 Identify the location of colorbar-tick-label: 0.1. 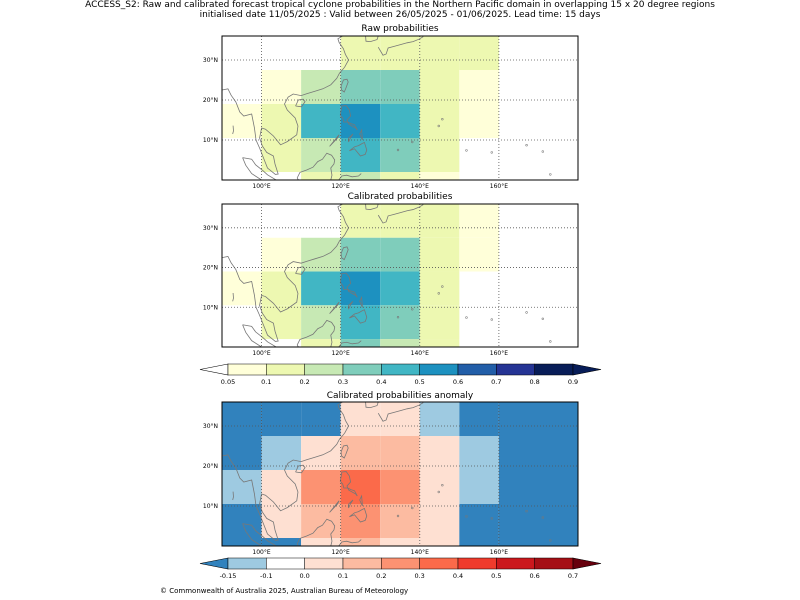
(343, 576).